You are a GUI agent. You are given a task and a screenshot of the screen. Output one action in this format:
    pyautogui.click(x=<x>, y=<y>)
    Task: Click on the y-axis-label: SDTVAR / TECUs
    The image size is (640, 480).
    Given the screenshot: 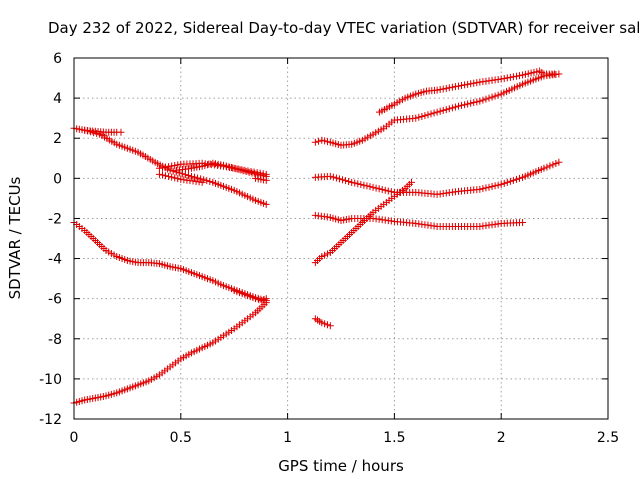 What is the action you would take?
    pyautogui.click(x=15, y=237)
    